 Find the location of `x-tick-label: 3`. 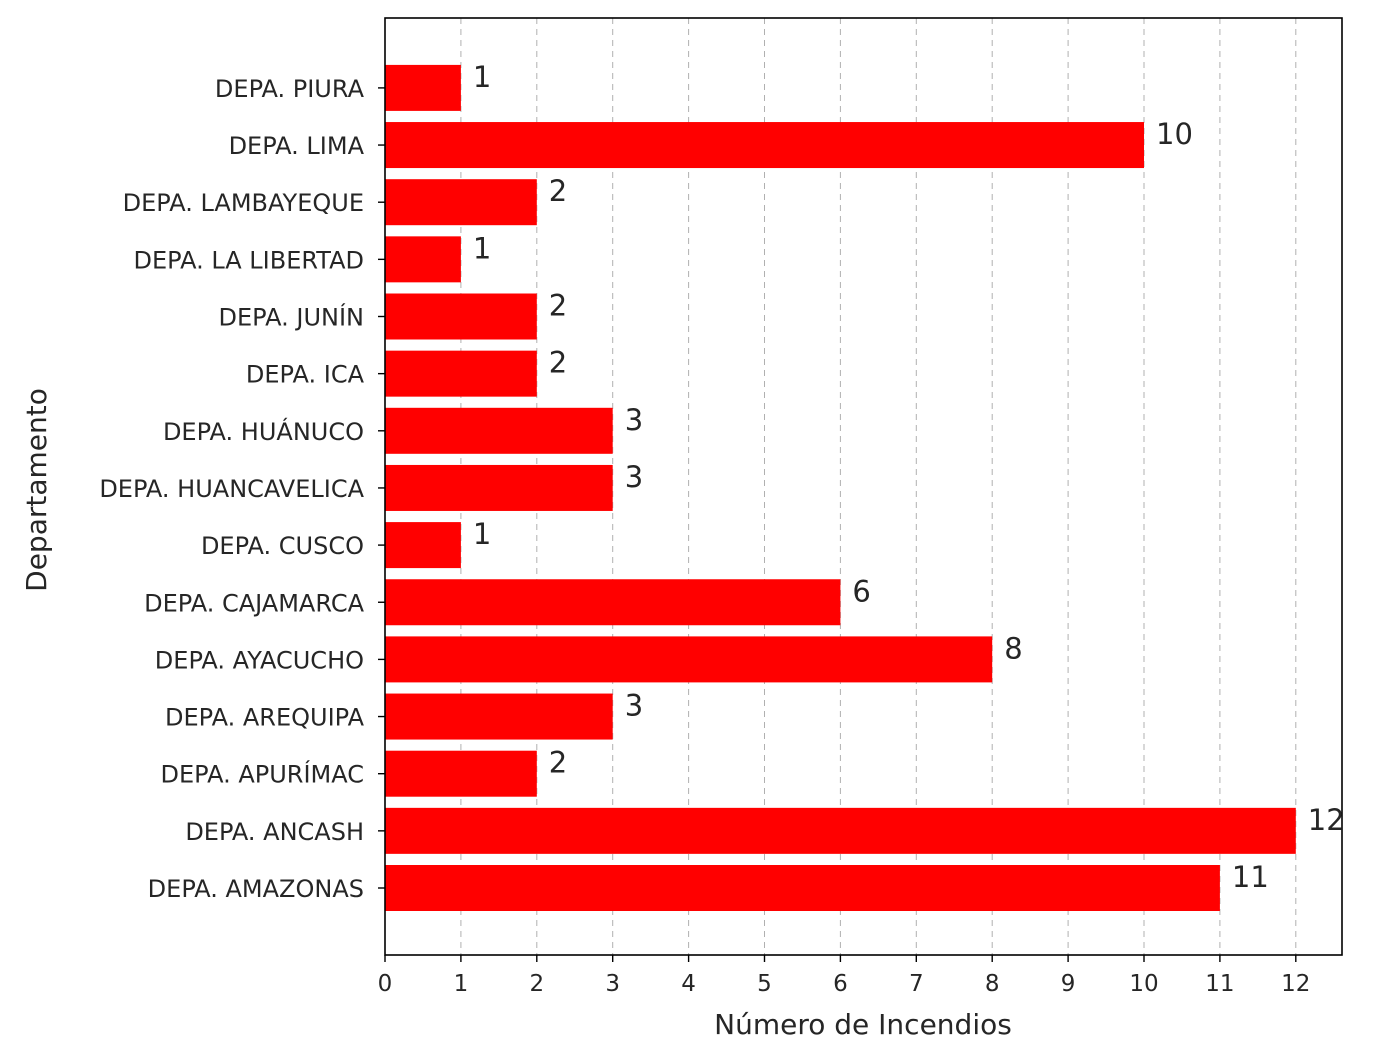

x-tick-label: 3 is located at coordinates (612, 984).